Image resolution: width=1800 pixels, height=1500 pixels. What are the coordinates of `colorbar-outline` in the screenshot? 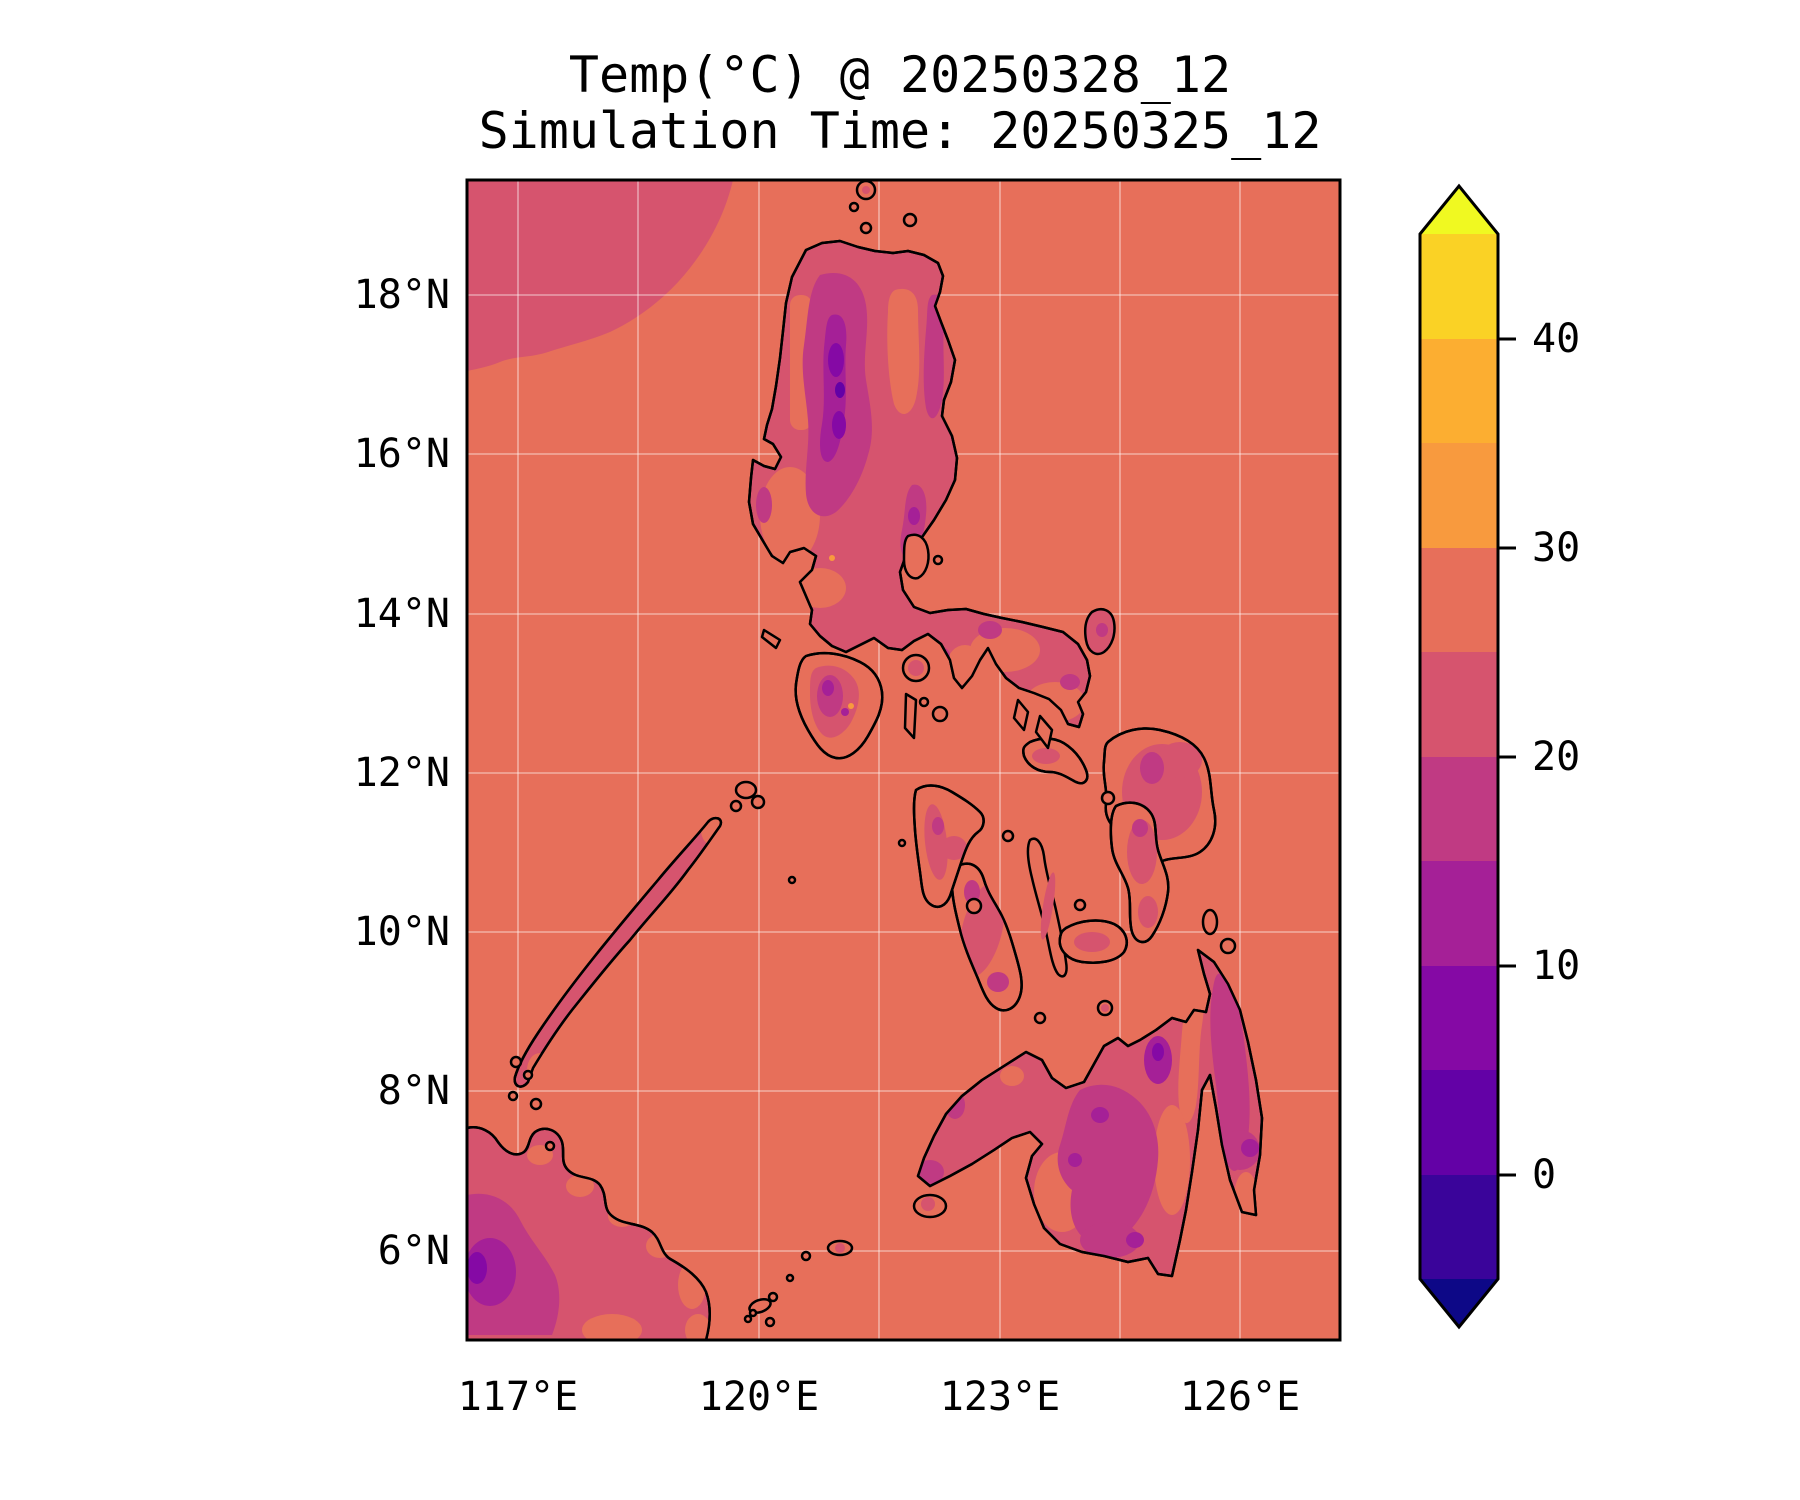 It's located at (1459, 756).